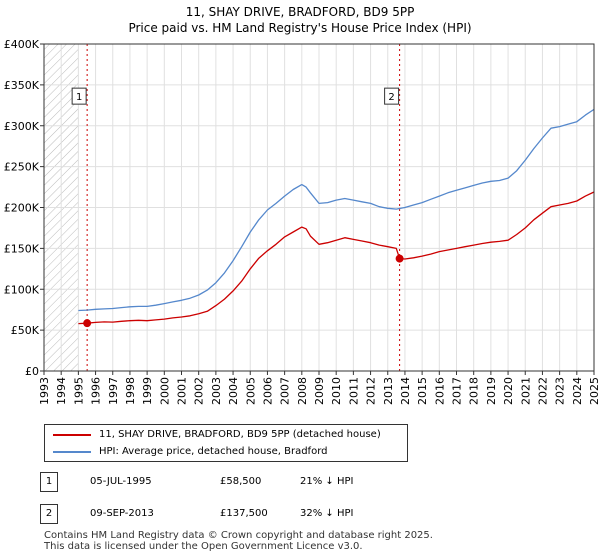 This screenshot has height=560, width=600. I want to click on x-tick-label: 2008, so click(302, 391).